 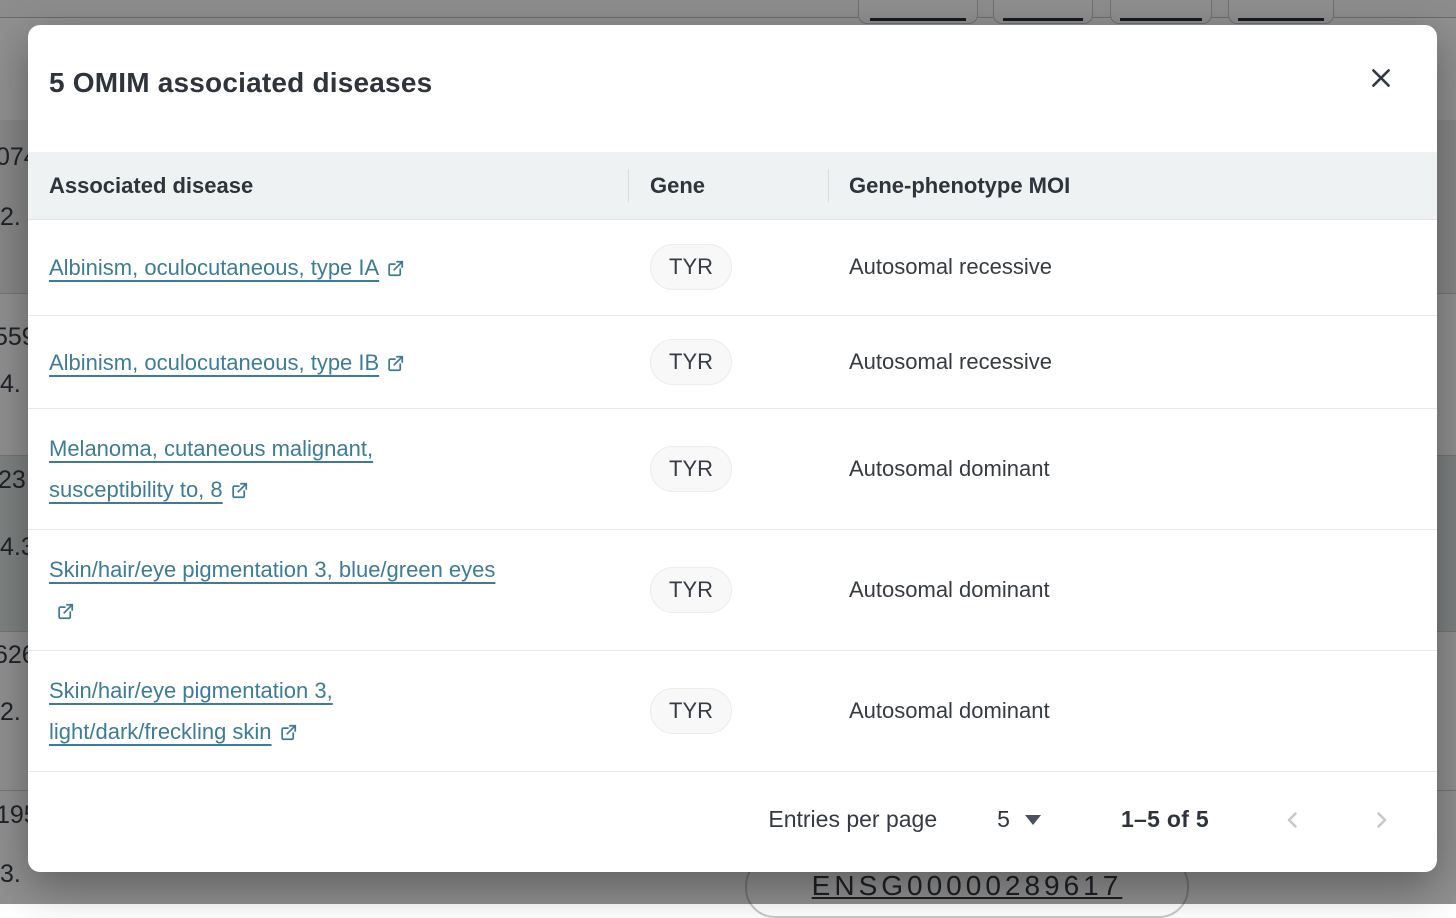 I want to click on background-partial-value: 4., so click(x=10, y=384).